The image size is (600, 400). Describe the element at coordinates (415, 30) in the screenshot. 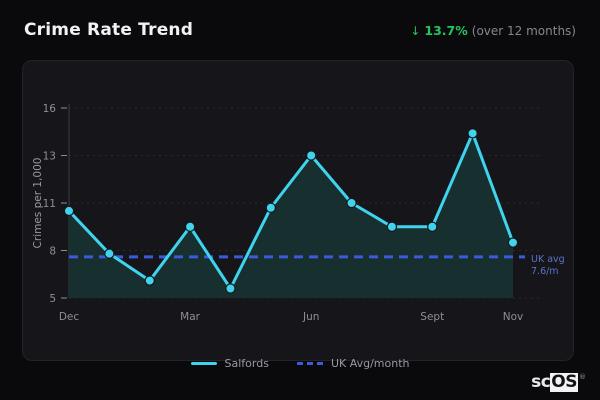

I see `arrow-down-icon: ↓` at that location.